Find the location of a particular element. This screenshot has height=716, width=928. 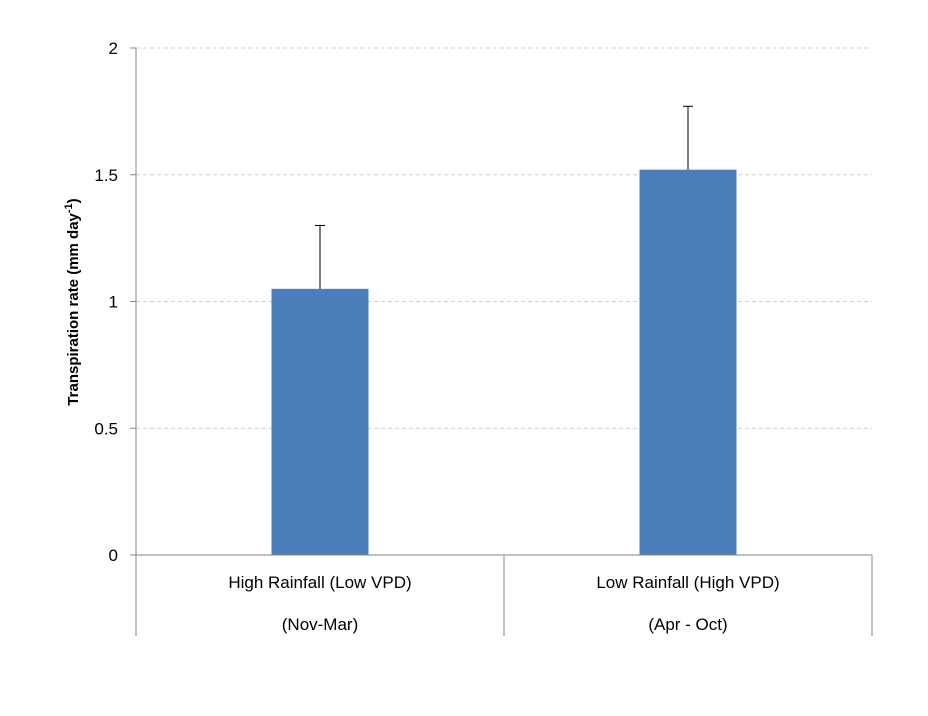

y-axis-title-close: ) is located at coordinates (73, 200).